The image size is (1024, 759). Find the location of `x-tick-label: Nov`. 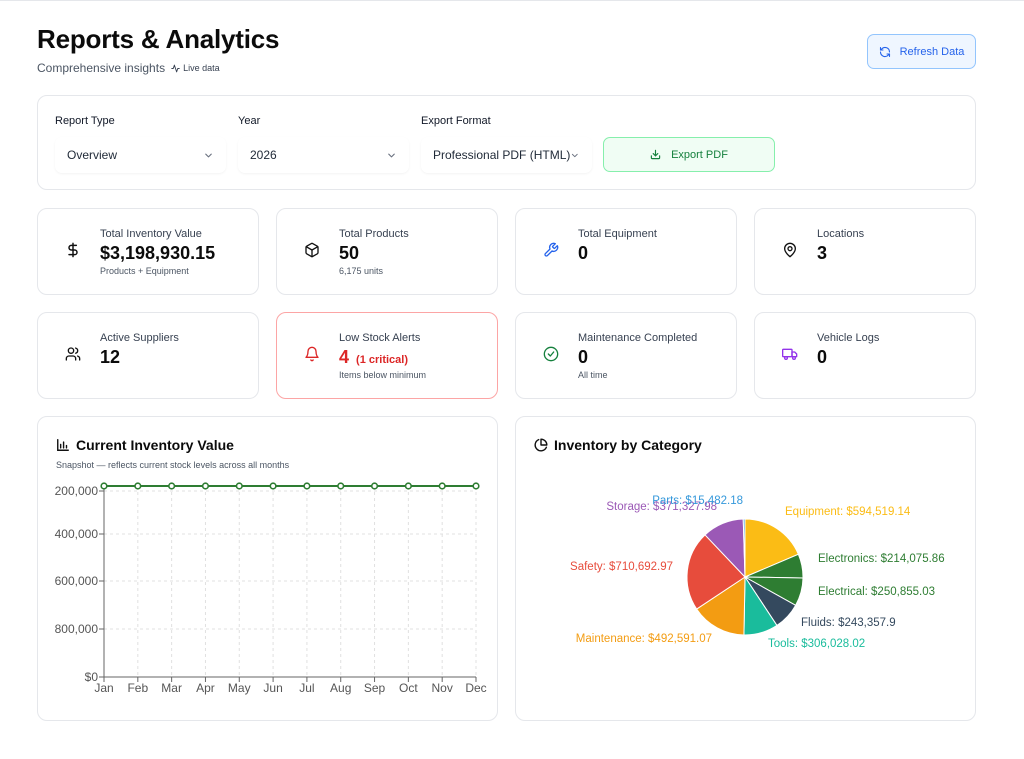

x-tick-label: Nov is located at coordinates (442, 688).